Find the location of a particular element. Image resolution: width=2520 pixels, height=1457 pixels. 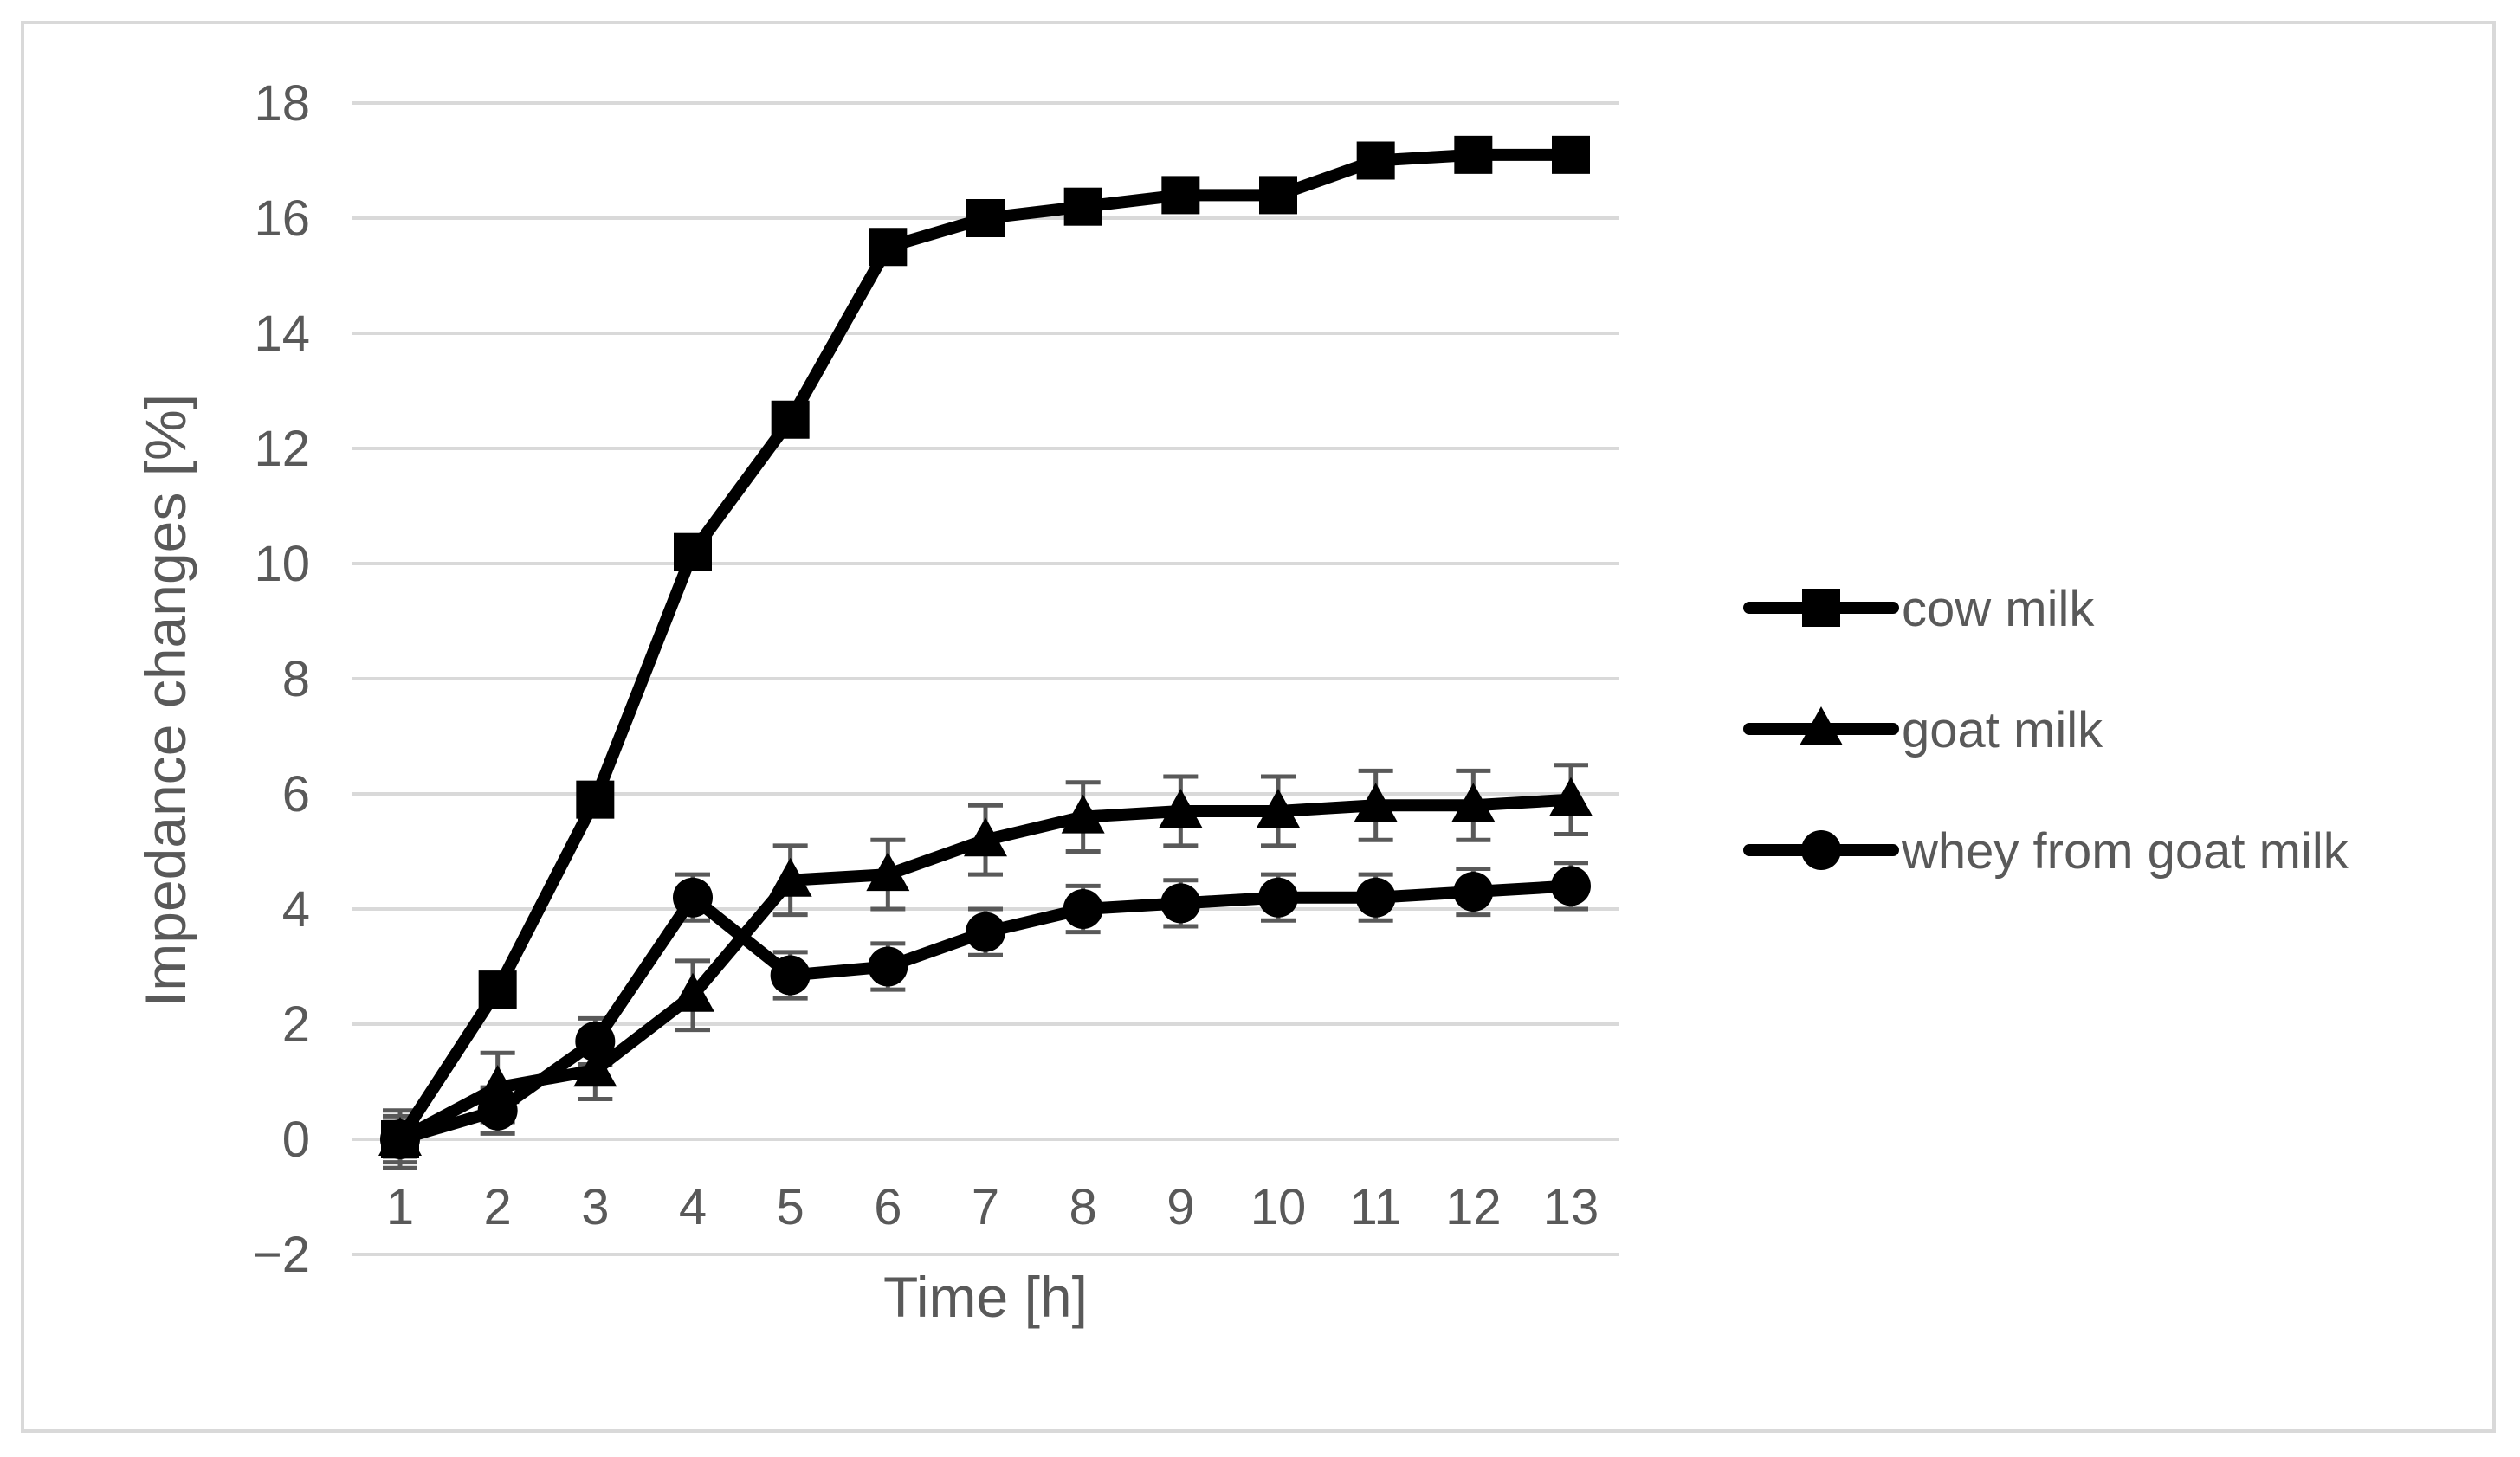

x-tick-label: 6 is located at coordinates (887, 1207).